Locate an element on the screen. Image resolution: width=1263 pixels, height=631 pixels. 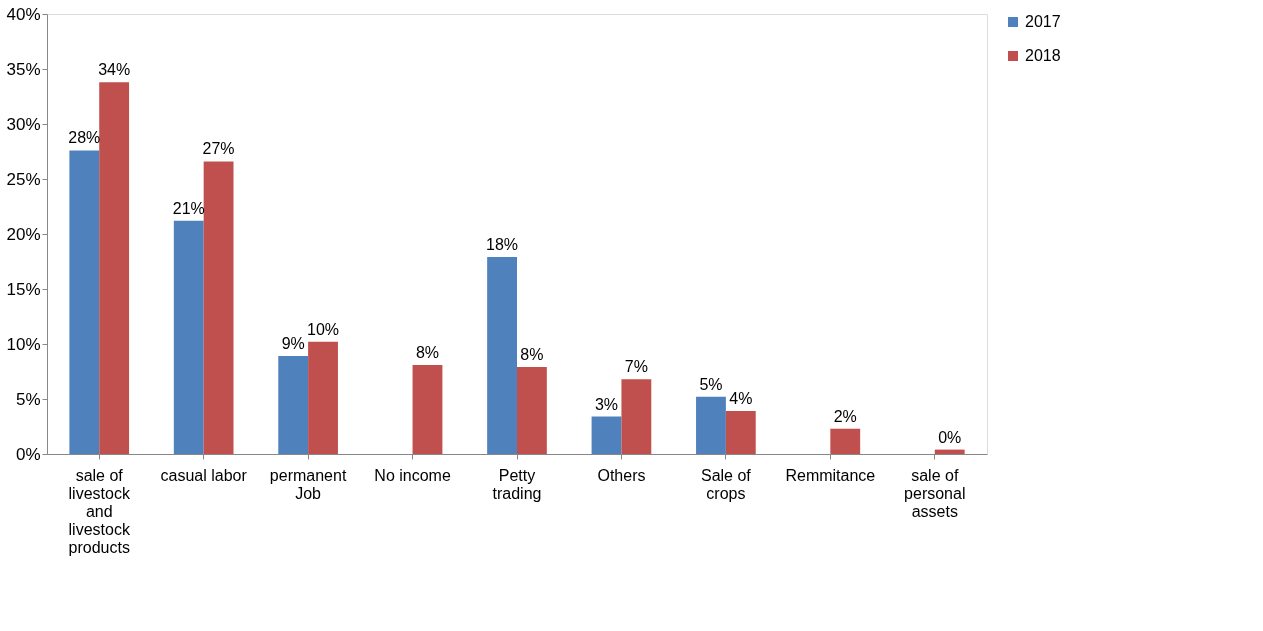
y-tick-label: 10% is located at coordinates (23, 344).